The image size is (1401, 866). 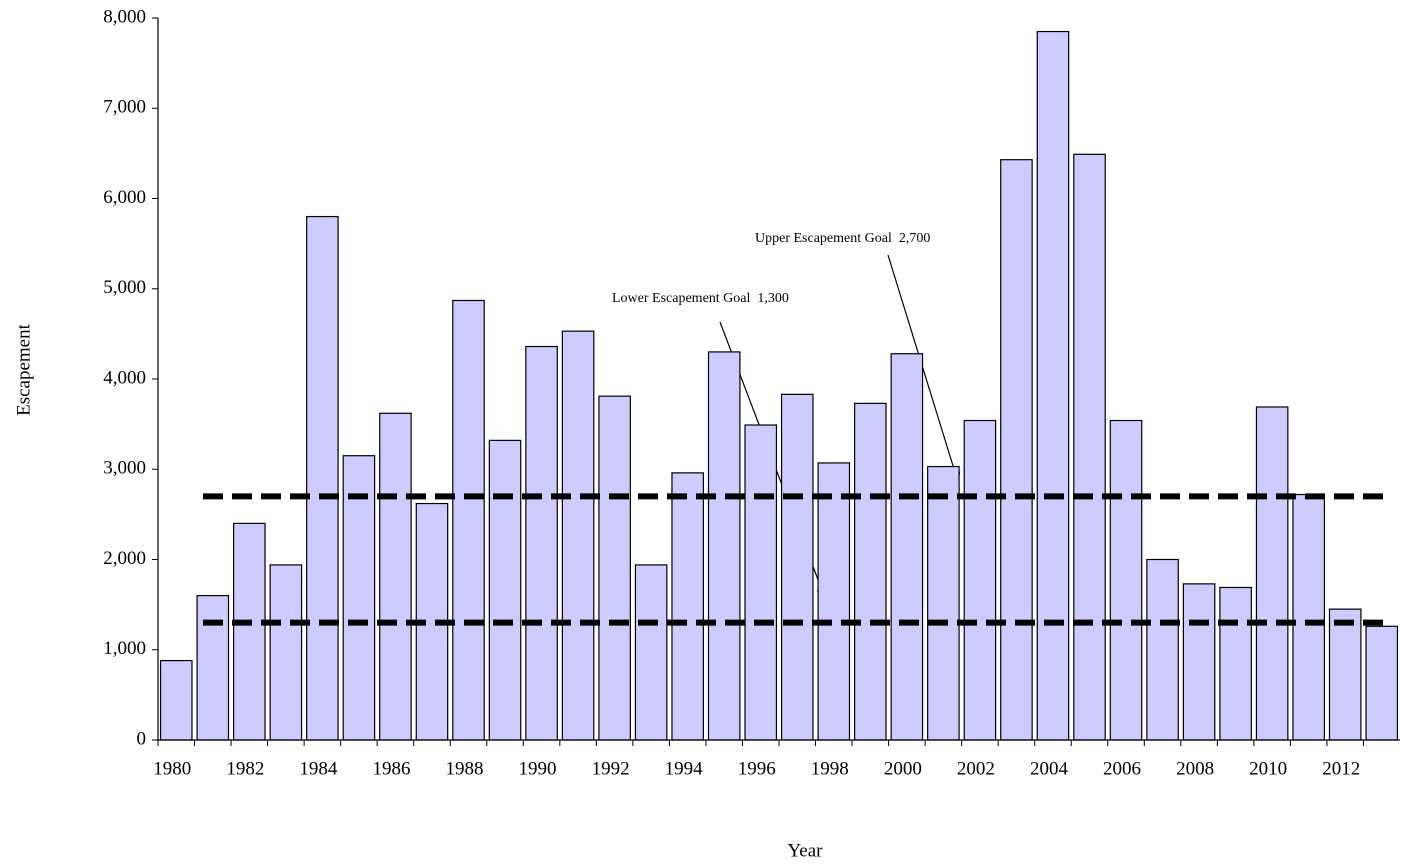 What do you see at coordinates (1122, 768) in the screenshot?
I see `x-tick-label: 2006` at bounding box center [1122, 768].